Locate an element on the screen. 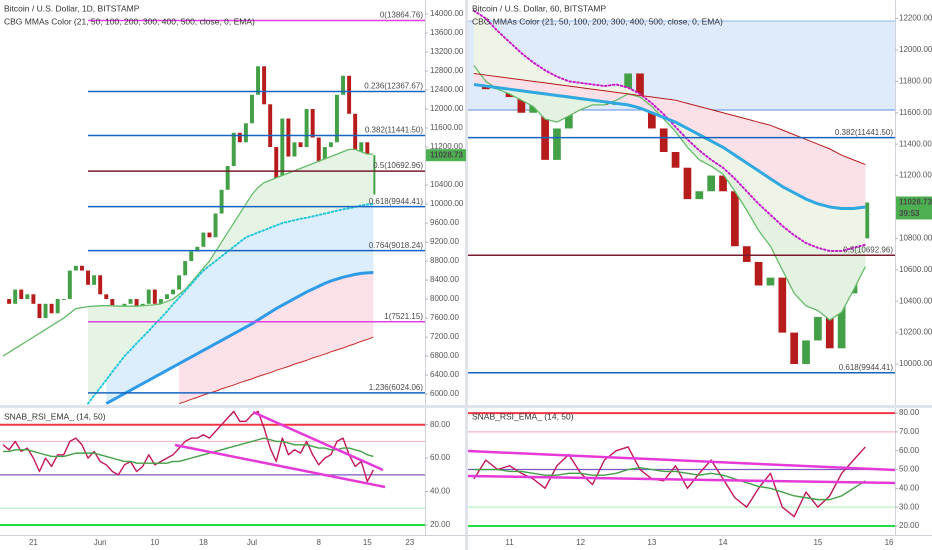  countdown-label: 39:53 is located at coordinates (909, 213).